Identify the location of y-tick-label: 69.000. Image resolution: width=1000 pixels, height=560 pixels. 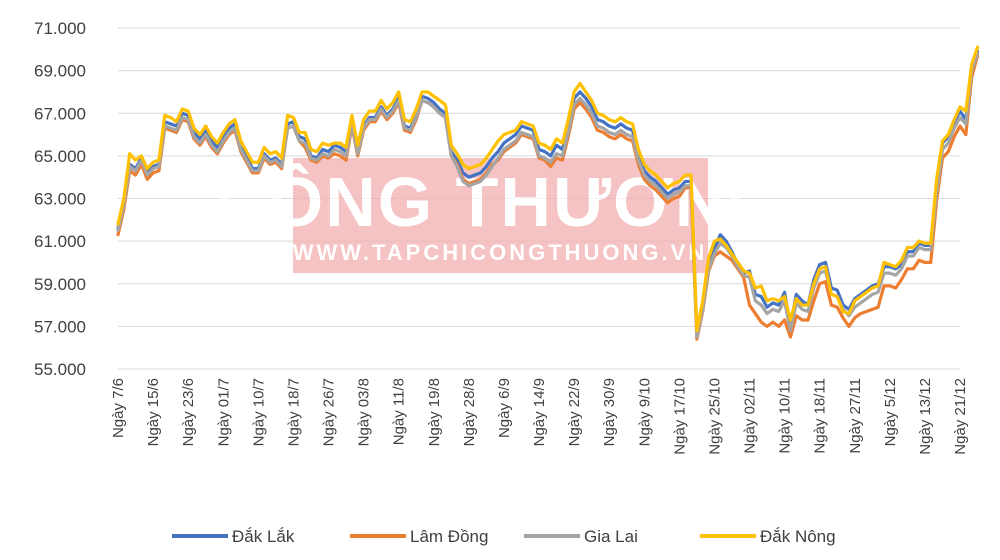
(60, 71).